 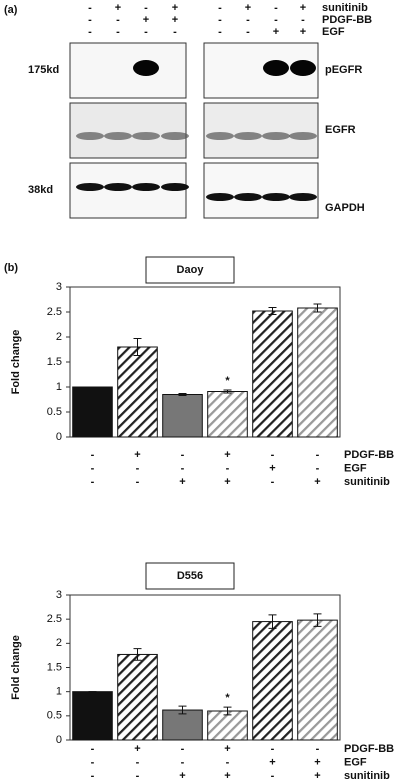 I want to click on blot-panel, so click(x=261, y=190).